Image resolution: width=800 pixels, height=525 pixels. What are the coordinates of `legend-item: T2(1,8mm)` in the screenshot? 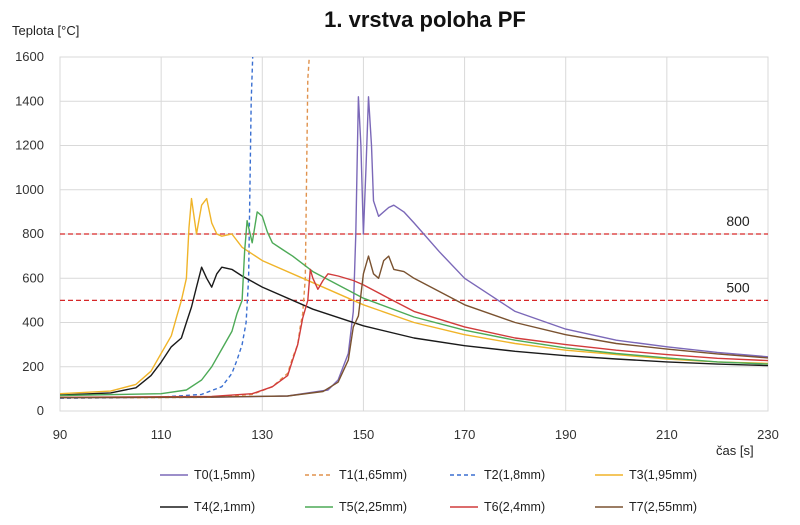 It's located at (497, 475).